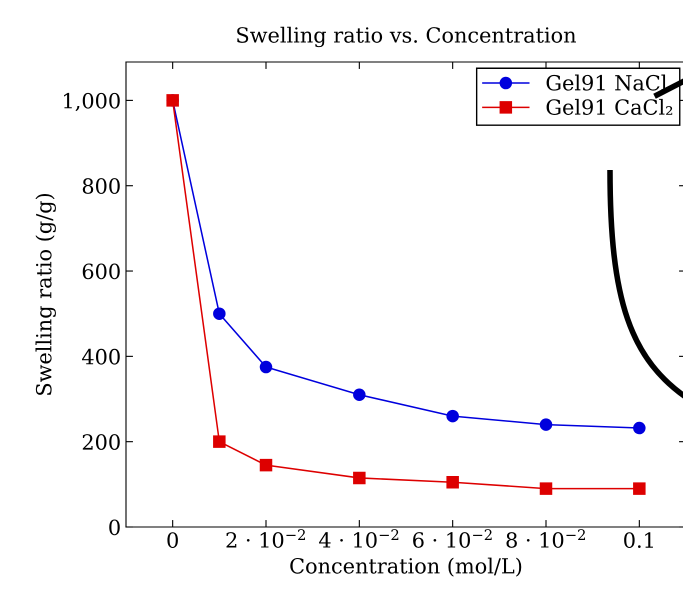  I want to click on legend-label: Gel91 NaCl, so click(606, 82).